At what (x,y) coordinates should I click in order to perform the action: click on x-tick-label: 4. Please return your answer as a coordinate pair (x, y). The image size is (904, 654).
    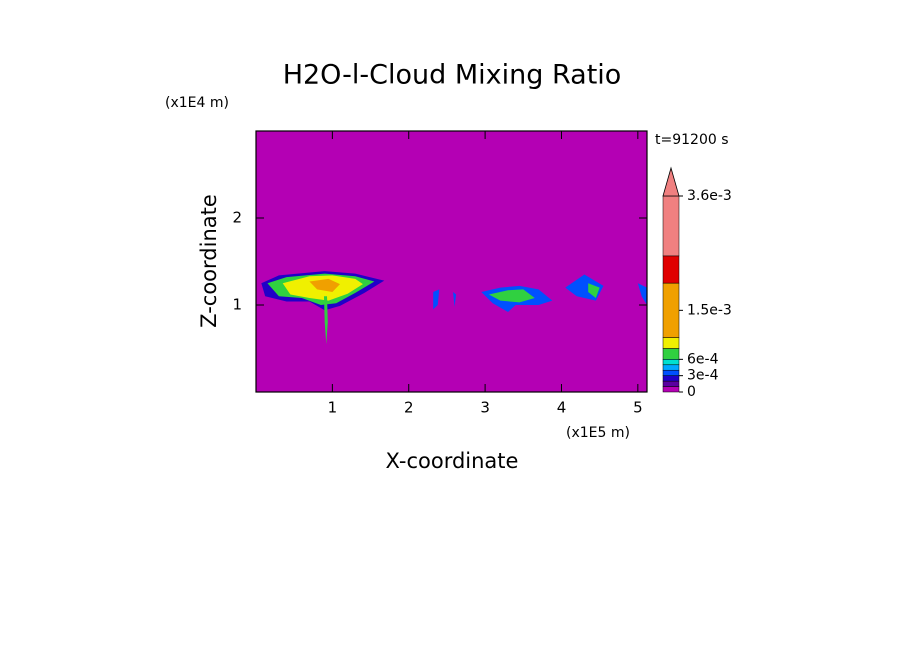
    Looking at the image, I should click on (562, 408).